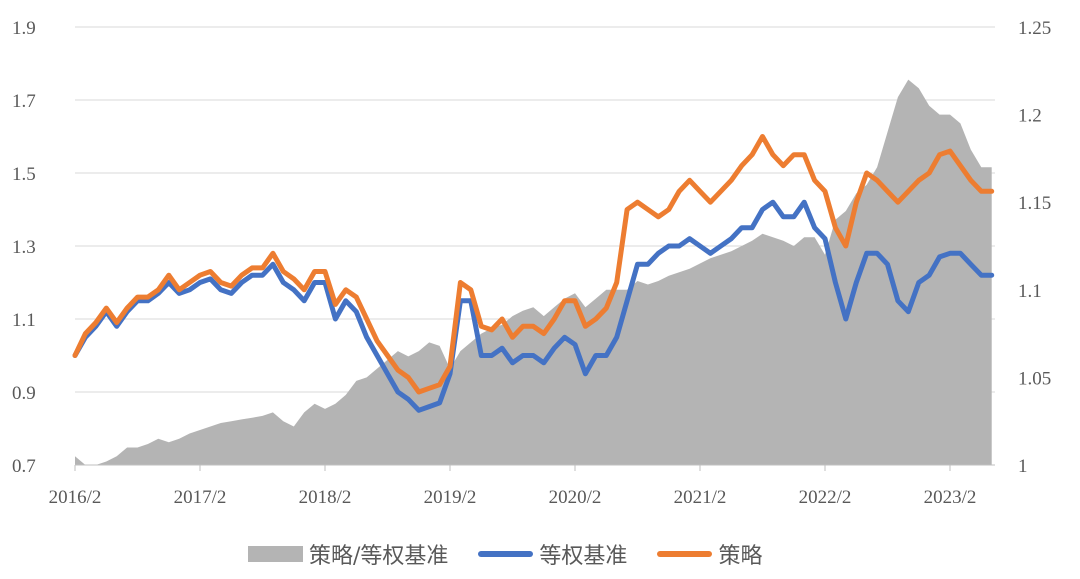 This screenshot has width=1080, height=579. Describe the element at coordinates (450, 497) in the screenshot. I see `x-tick-label: 2019/2` at that location.